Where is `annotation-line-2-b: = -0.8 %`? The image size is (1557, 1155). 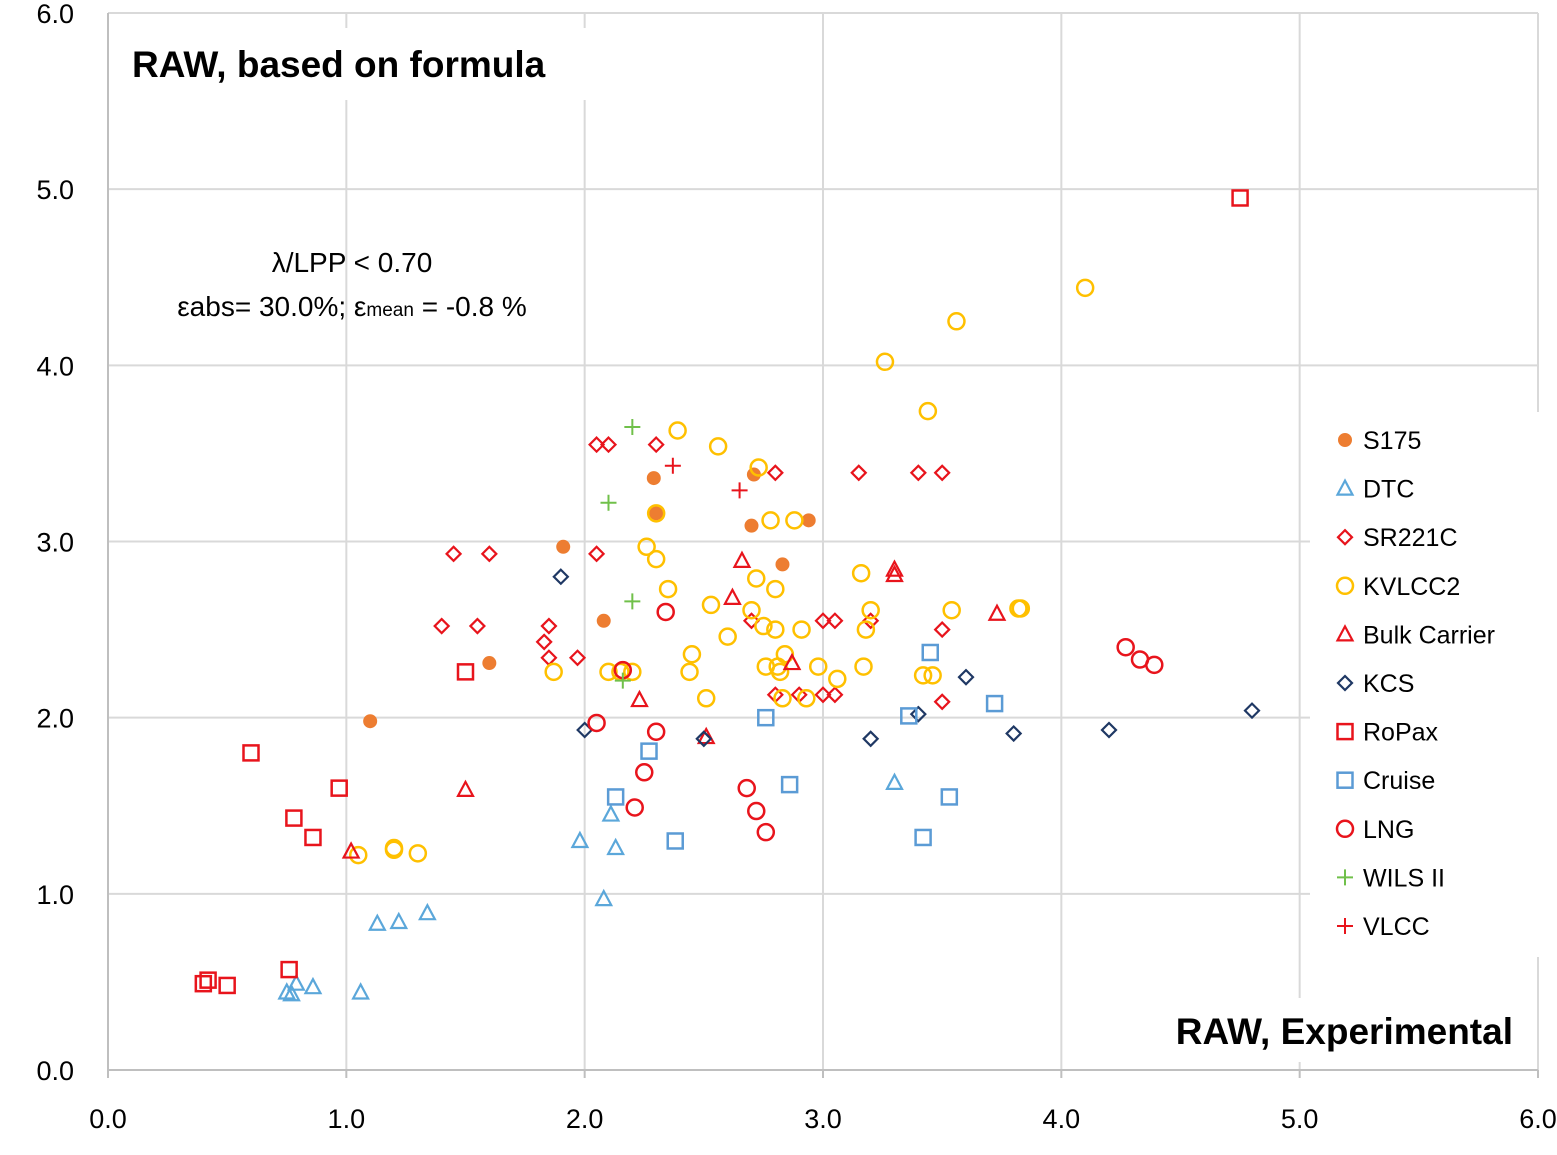
annotation-line-2-b: = -0.8 % is located at coordinates (470, 306).